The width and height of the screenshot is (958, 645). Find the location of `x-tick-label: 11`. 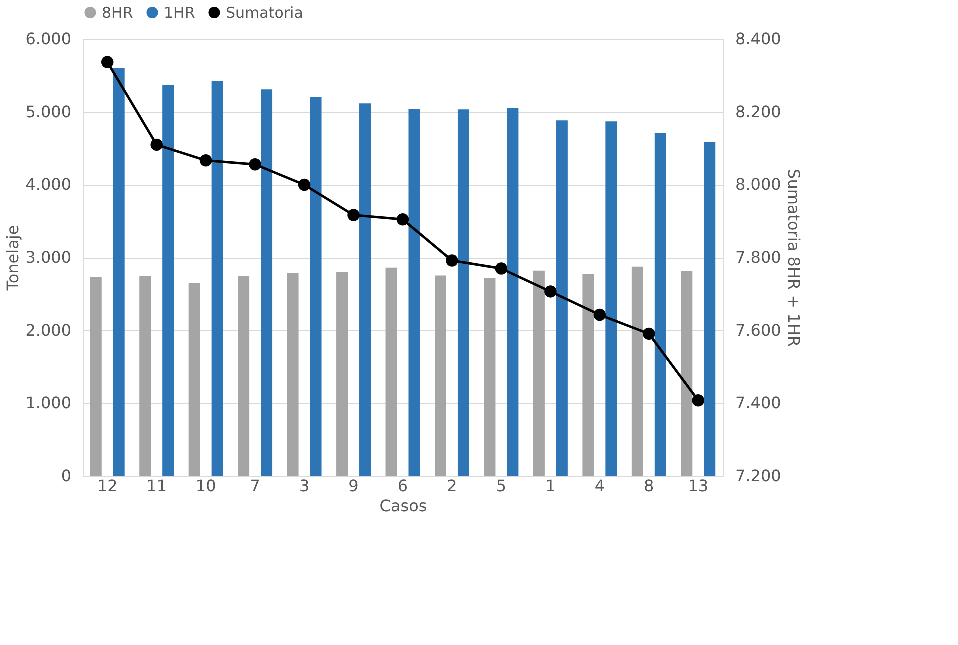

x-tick-label: 11 is located at coordinates (157, 486).